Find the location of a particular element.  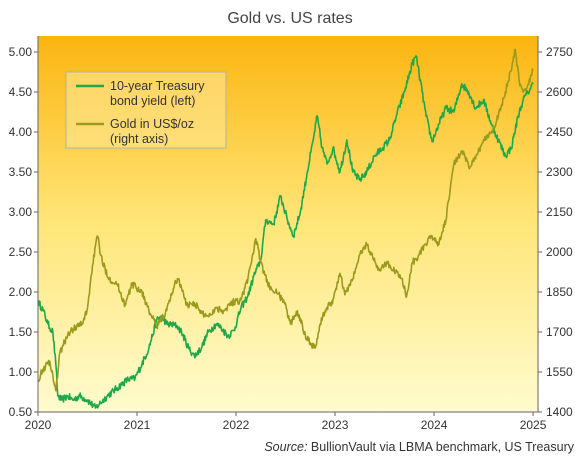

y-left-tick-label: 4.00 is located at coordinates (21, 132).